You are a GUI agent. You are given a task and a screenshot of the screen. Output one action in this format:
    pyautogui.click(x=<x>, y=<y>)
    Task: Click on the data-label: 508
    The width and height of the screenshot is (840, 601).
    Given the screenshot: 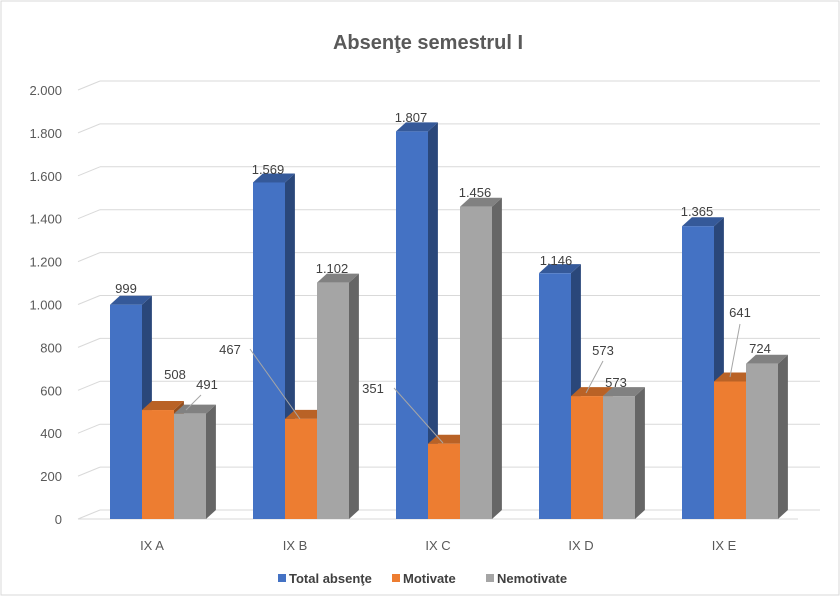 What is the action you would take?
    pyautogui.click(x=175, y=374)
    